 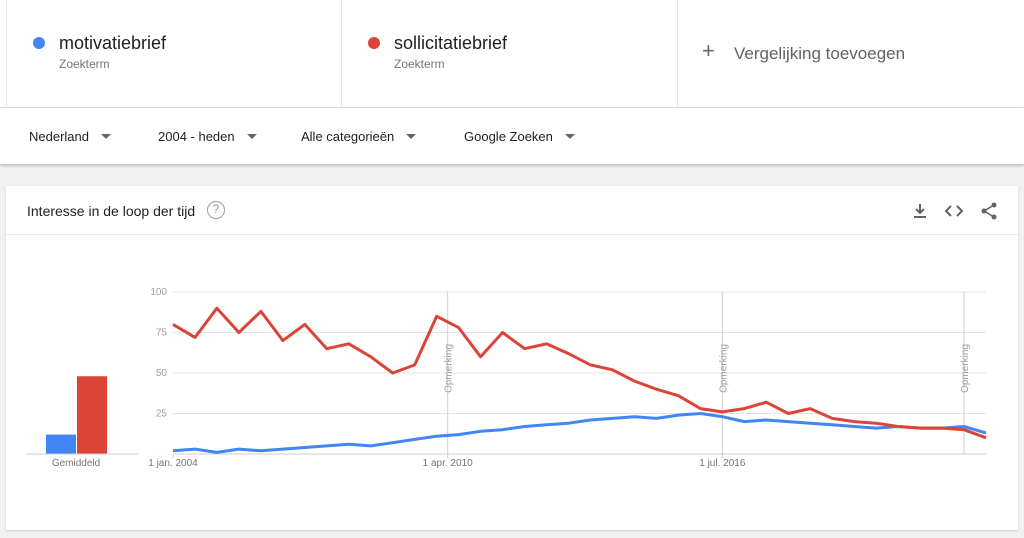 I want to click on y-tick-label: 50, so click(x=162, y=373).